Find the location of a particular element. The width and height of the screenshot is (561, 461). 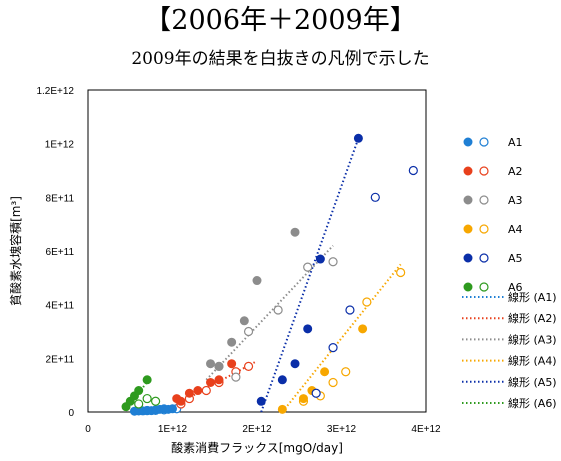

x-axis-label: 酸素消費フラックス[mgO/day] is located at coordinates (257, 447).